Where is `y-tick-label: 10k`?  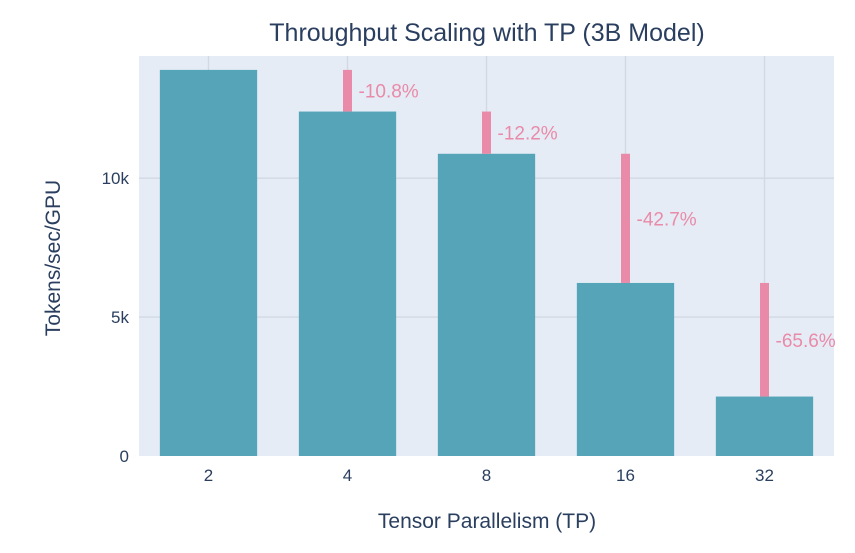 y-tick-label: 10k is located at coordinates (116, 178).